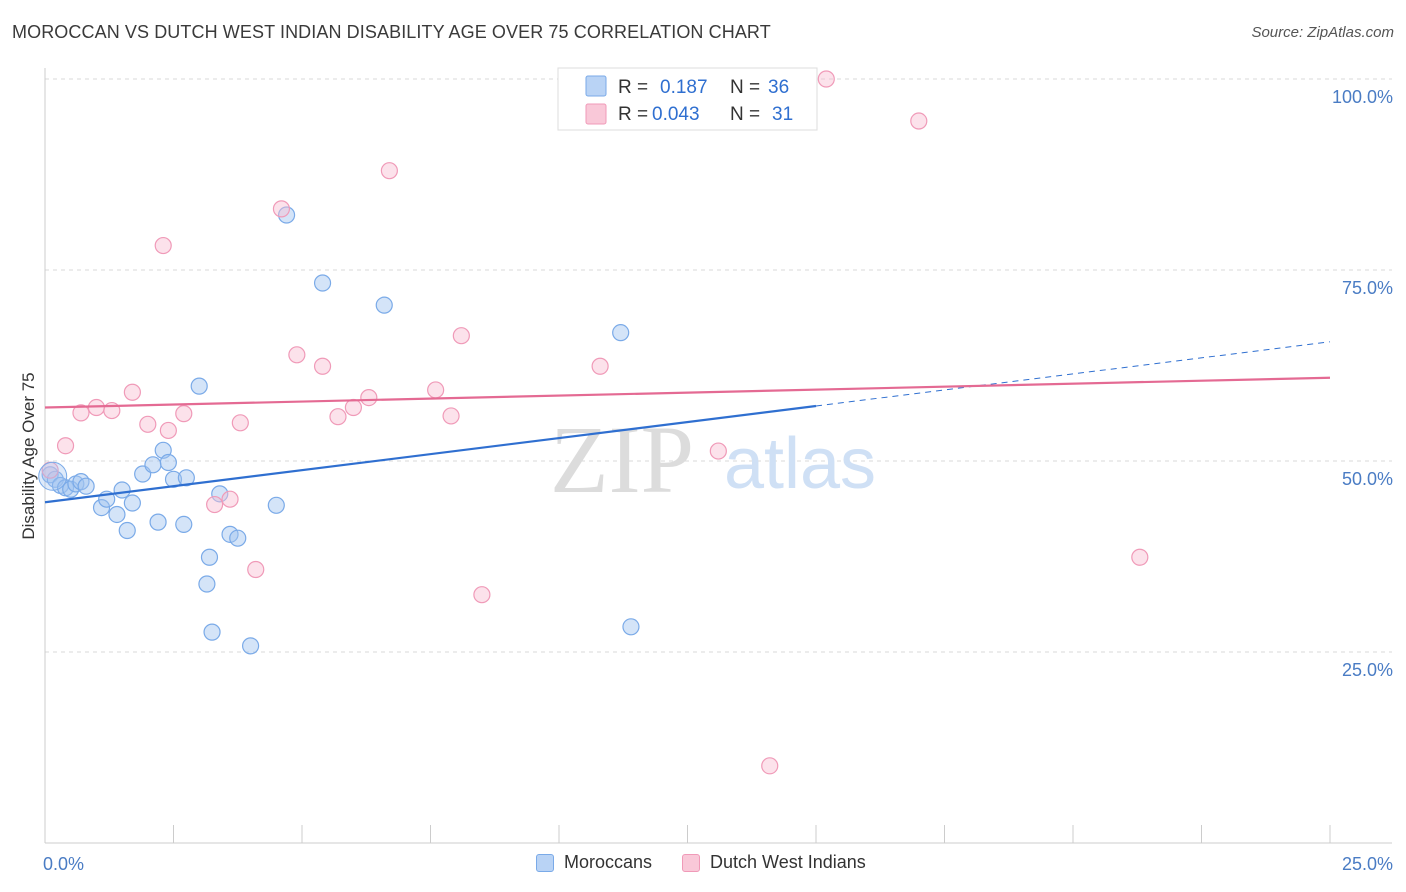  What do you see at coordinates (788, 862) in the screenshot?
I see `series-label-dutch: Dutch West Indians` at bounding box center [788, 862].